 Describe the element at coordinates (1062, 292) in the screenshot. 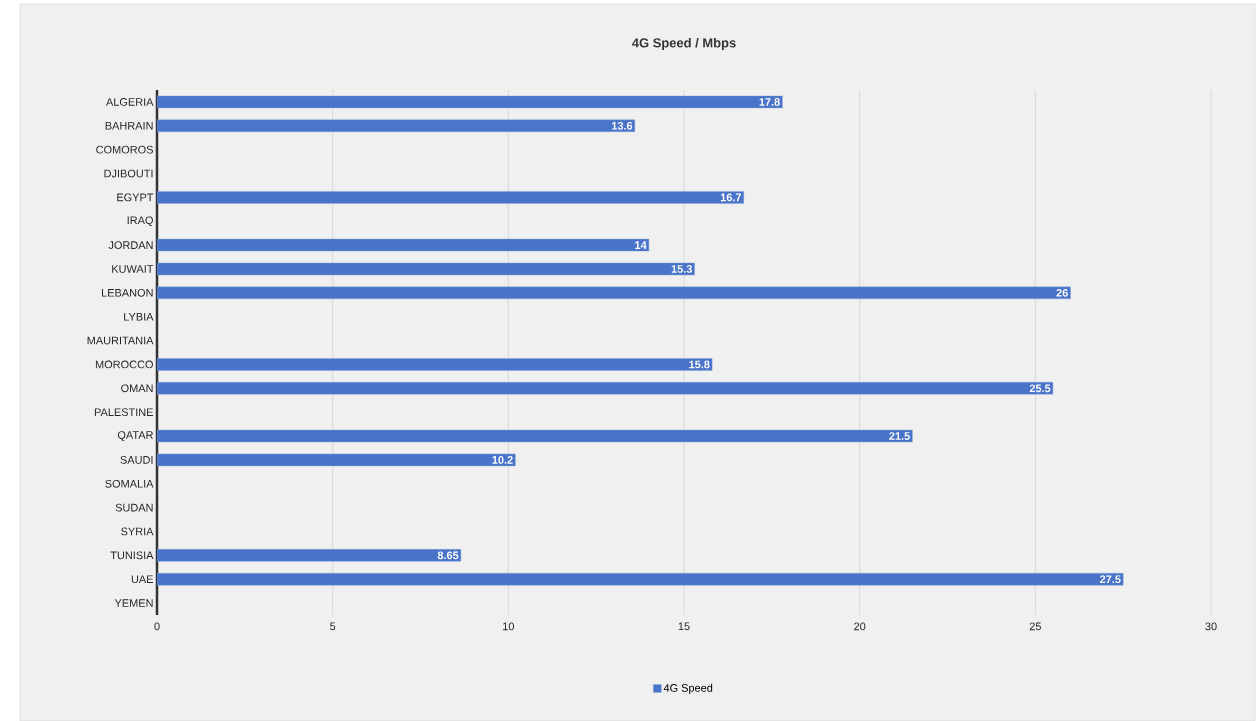

I see `data-label: 26` at that location.